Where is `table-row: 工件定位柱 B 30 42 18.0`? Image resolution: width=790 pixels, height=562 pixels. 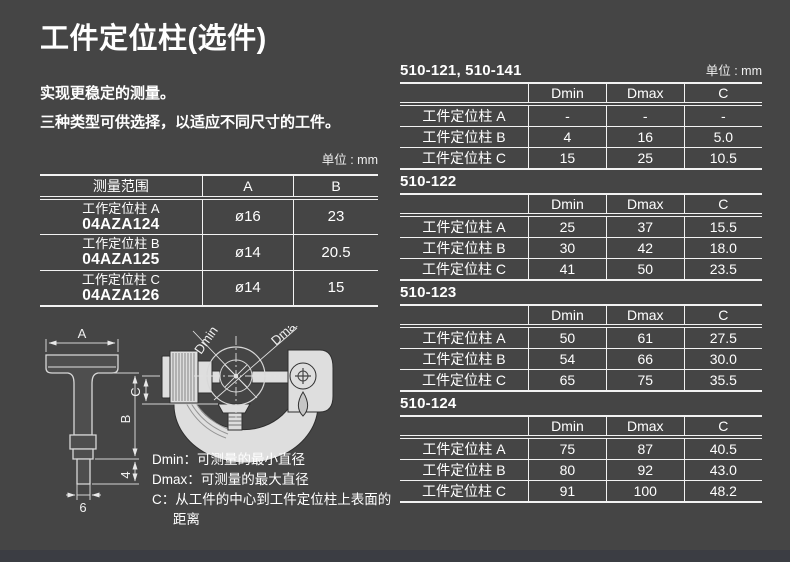 table-row: 工件定位柱 B 30 42 18.0 is located at coordinates (581, 248).